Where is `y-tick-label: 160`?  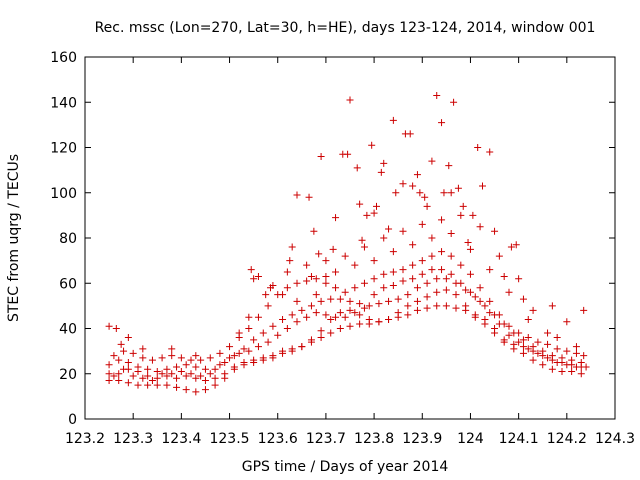
y-tick-label: 160 is located at coordinates (63, 58).